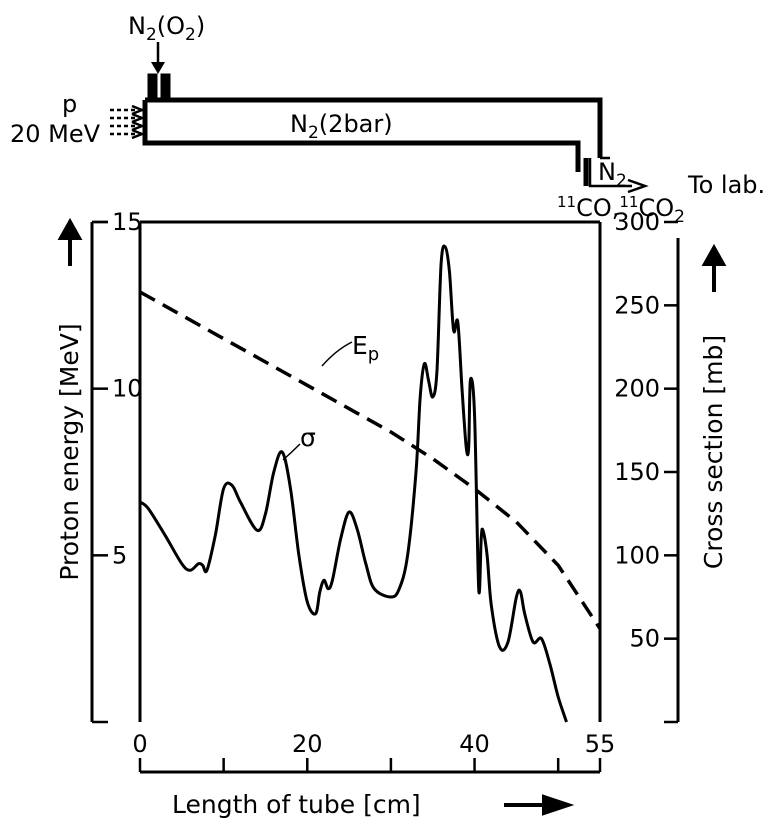 The width and height of the screenshot is (778, 829). What do you see at coordinates (365, 348) in the screenshot?
I see `ep-annotation: Ep` at bounding box center [365, 348].